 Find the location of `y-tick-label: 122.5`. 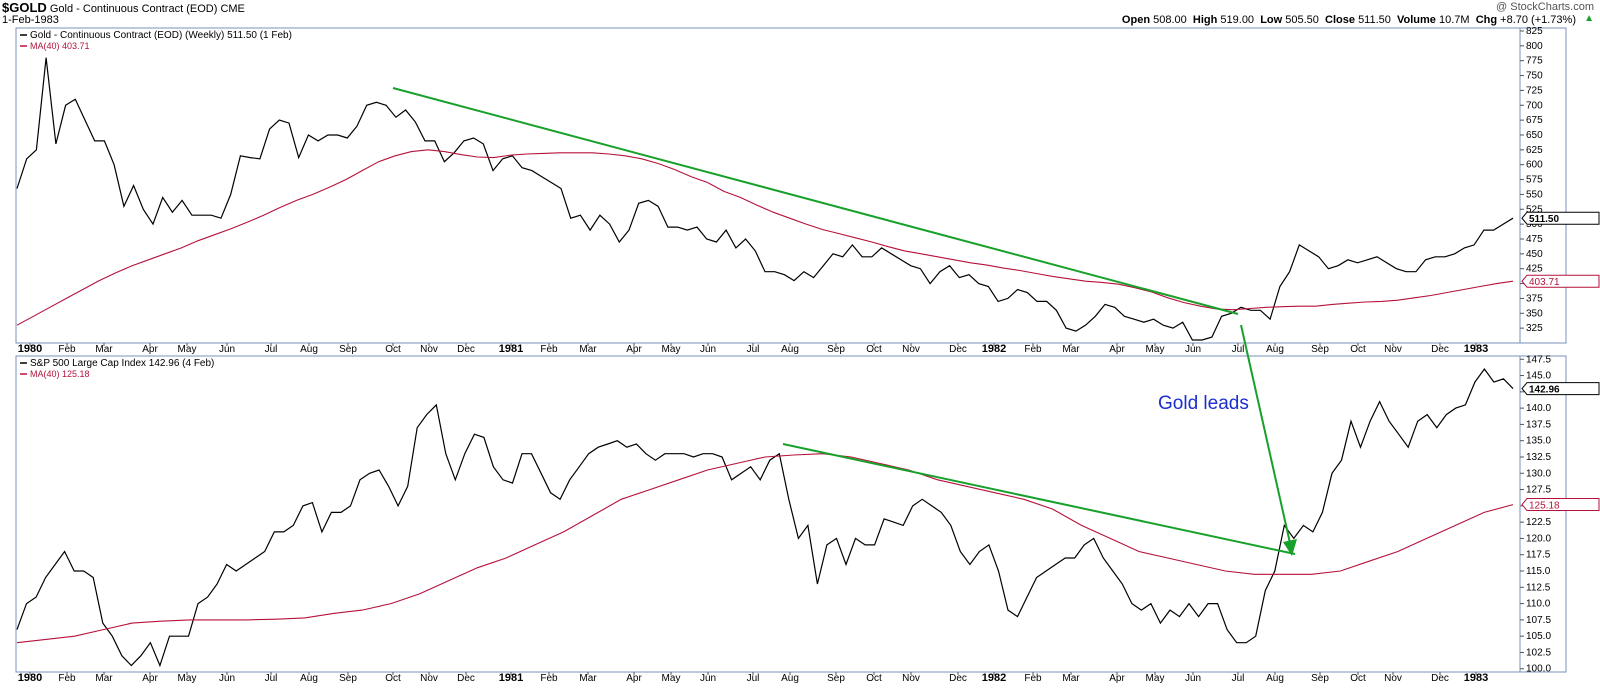

y-tick-label: 122.5 is located at coordinates (1538, 522).